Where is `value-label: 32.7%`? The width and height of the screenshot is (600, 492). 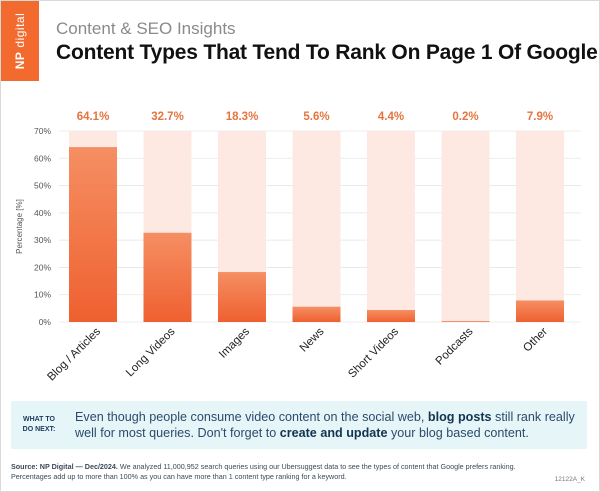
value-label: 32.7% is located at coordinates (167, 117).